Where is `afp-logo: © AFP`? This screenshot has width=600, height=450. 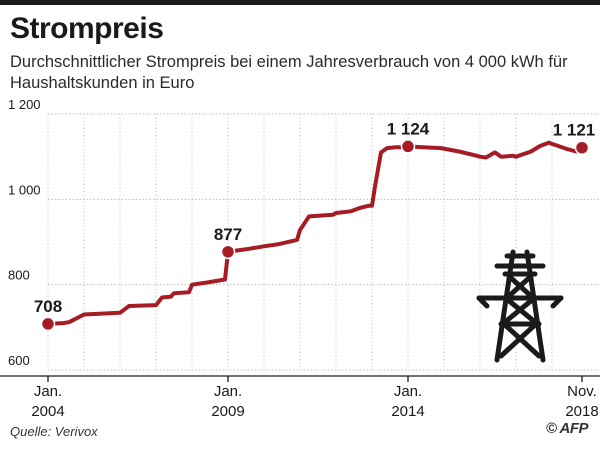
afp-logo: © AFP is located at coordinates (567, 428).